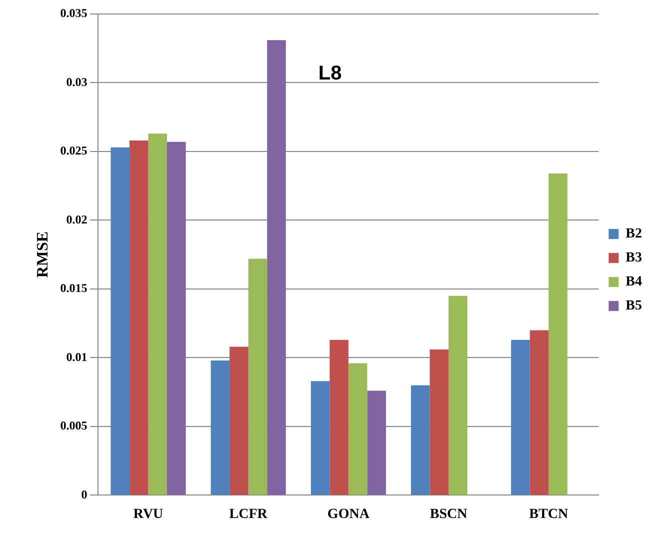 The width and height of the screenshot is (662, 546). What do you see at coordinates (634, 306) in the screenshot?
I see `legend-label: B5` at bounding box center [634, 306].